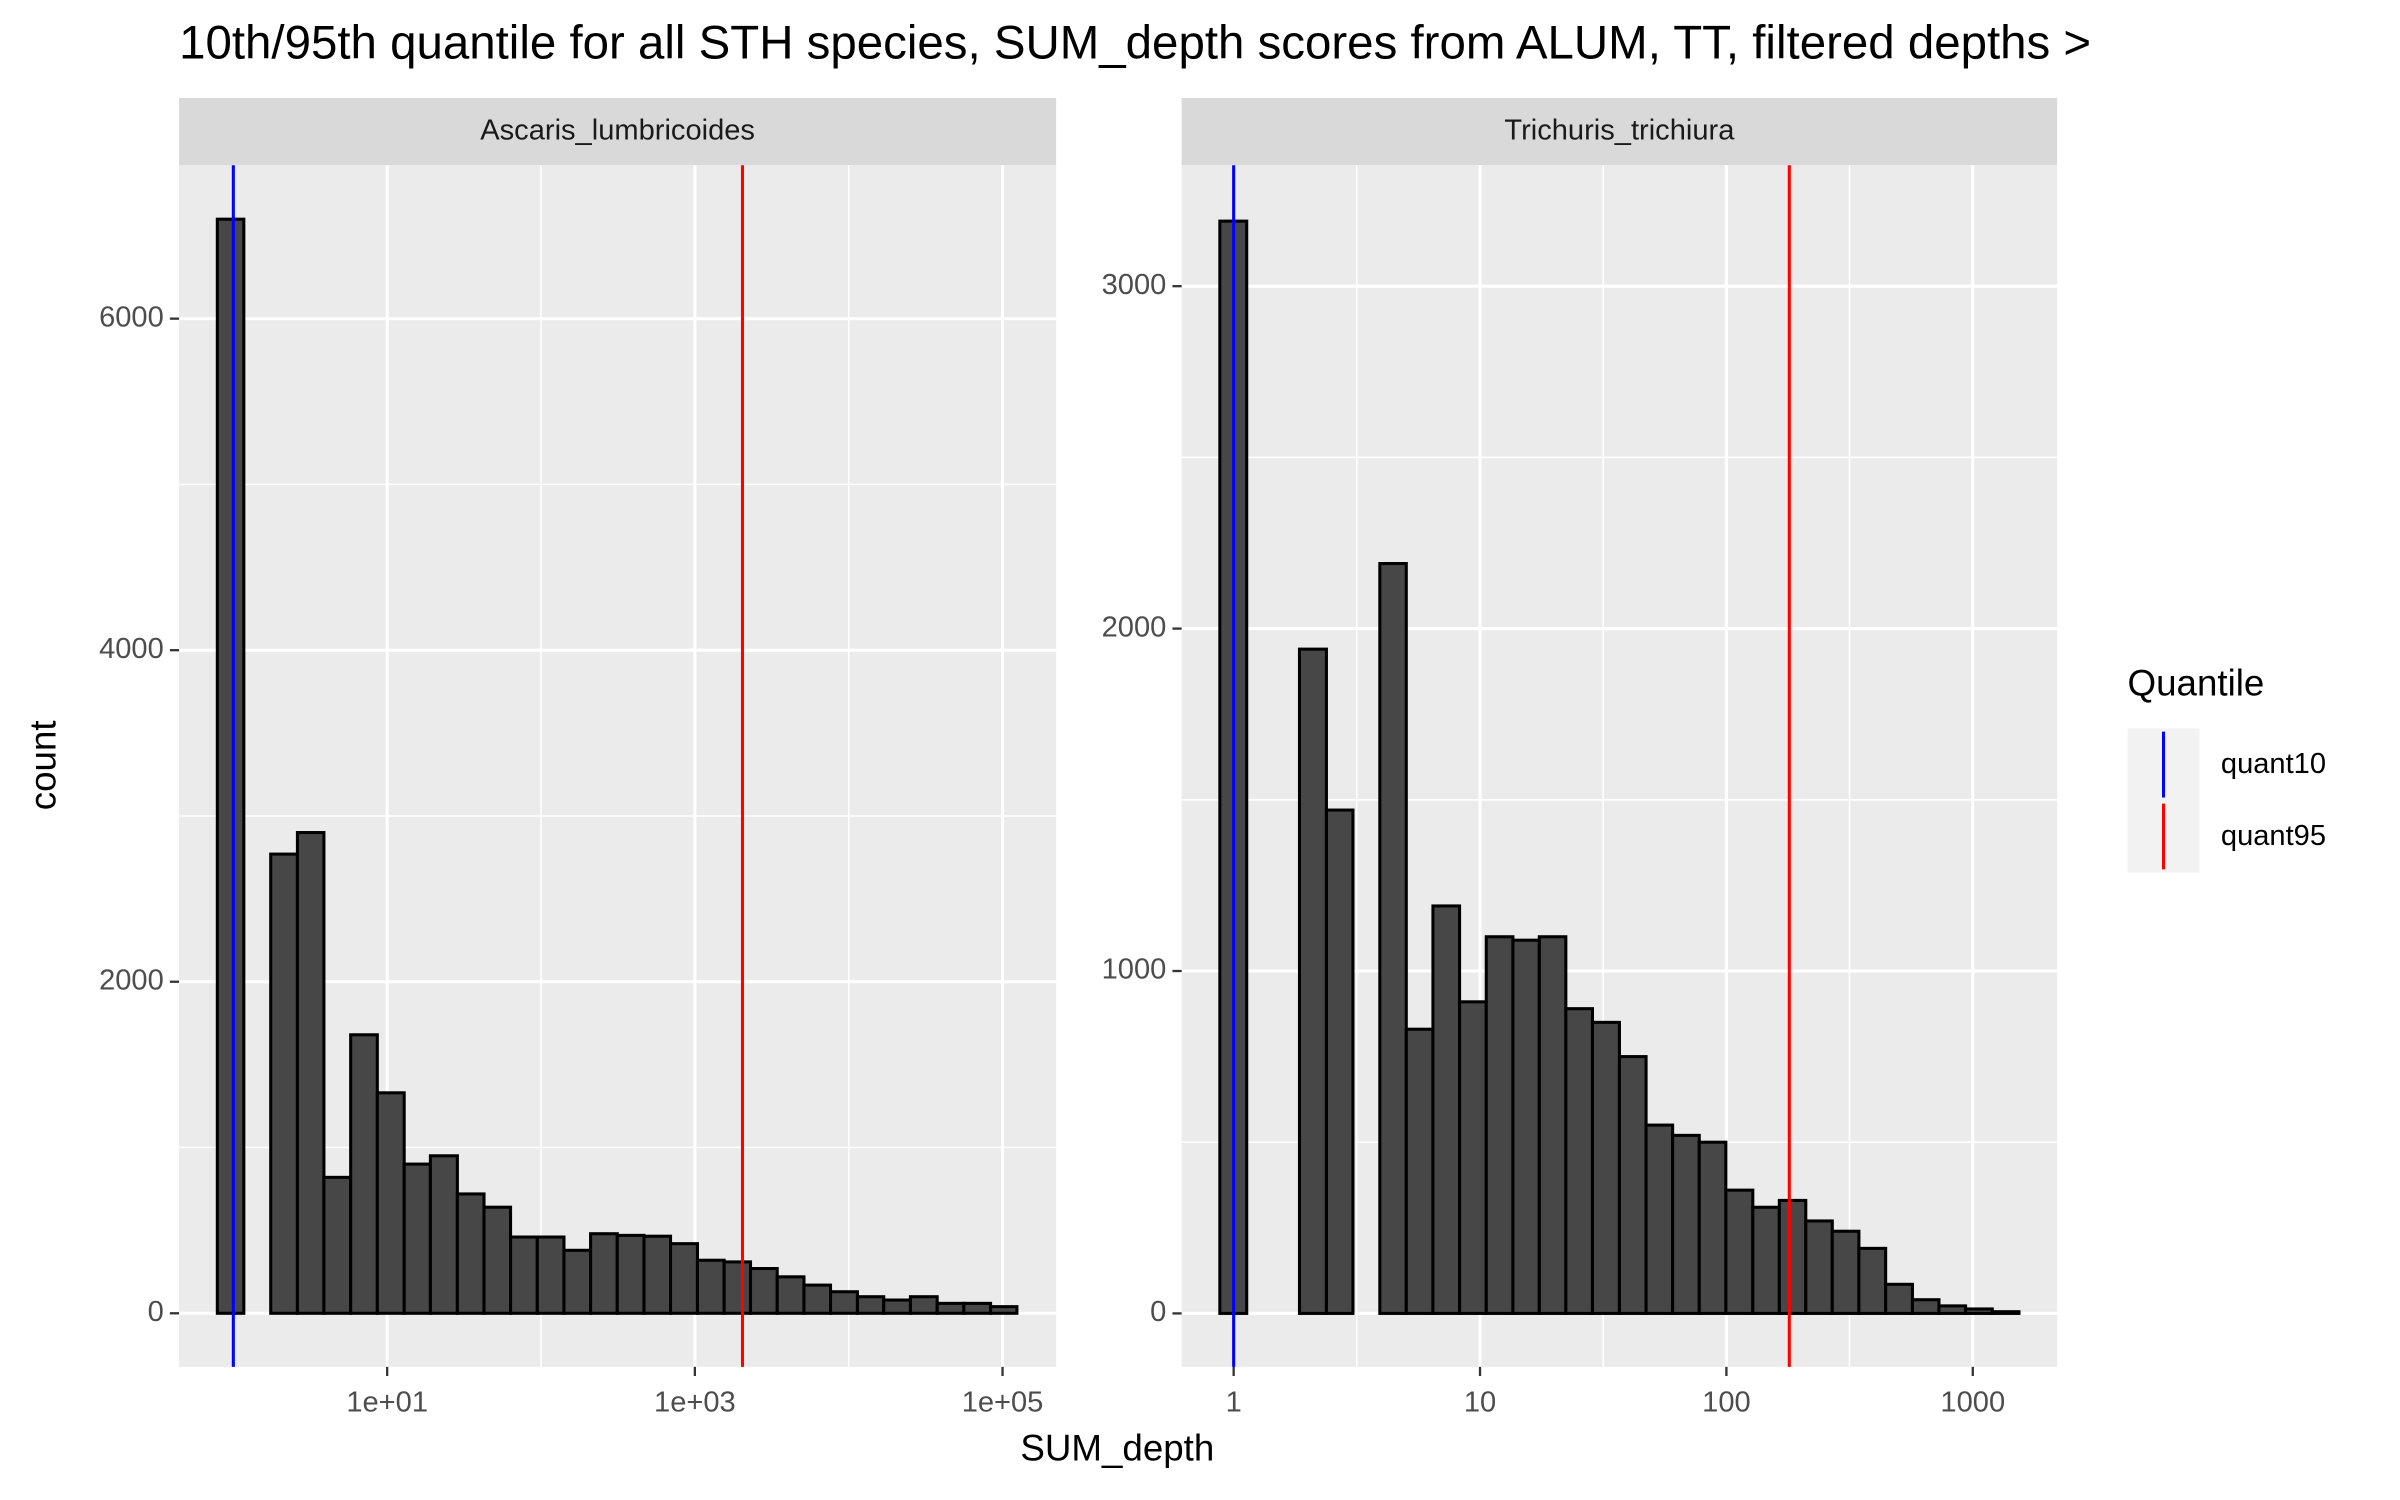  I want to click on x-tick-label: 1e+03, so click(695, 1402).